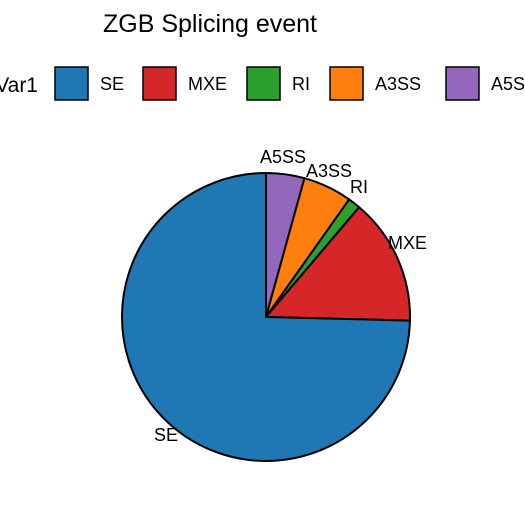 This screenshot has width=525, height=525. I want to click on slice-label-ri: RI, so click(359, 187).